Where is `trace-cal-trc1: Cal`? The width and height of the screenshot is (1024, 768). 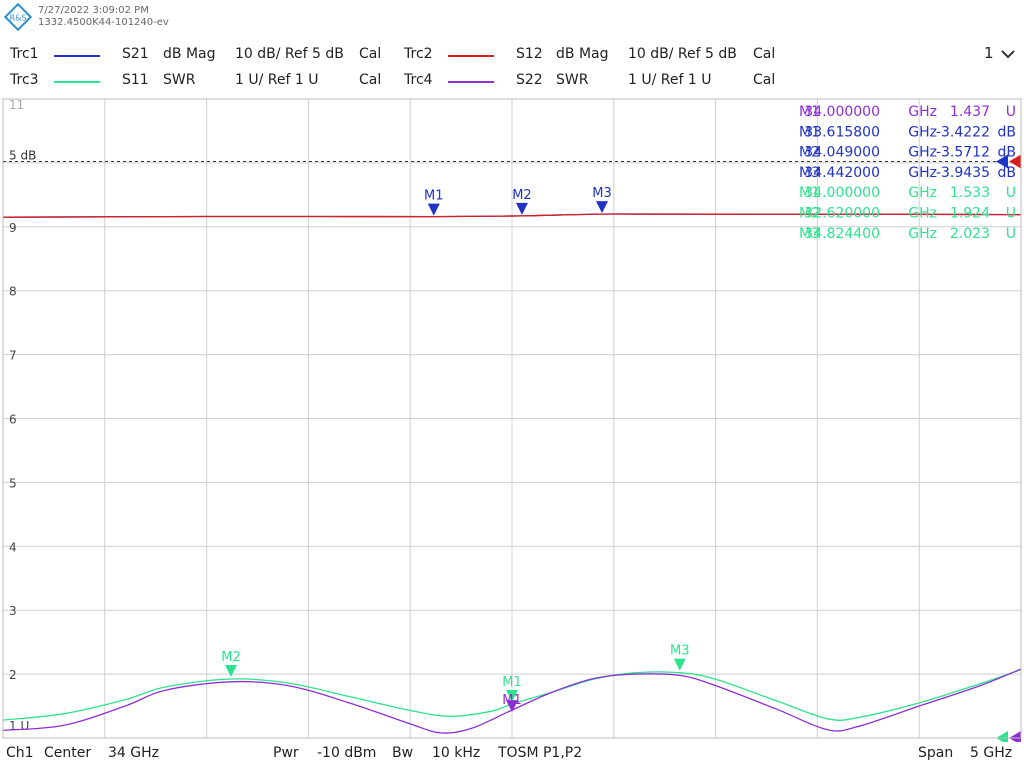 trace-cal-trc1: Cal is located at coordinates (370, 54).